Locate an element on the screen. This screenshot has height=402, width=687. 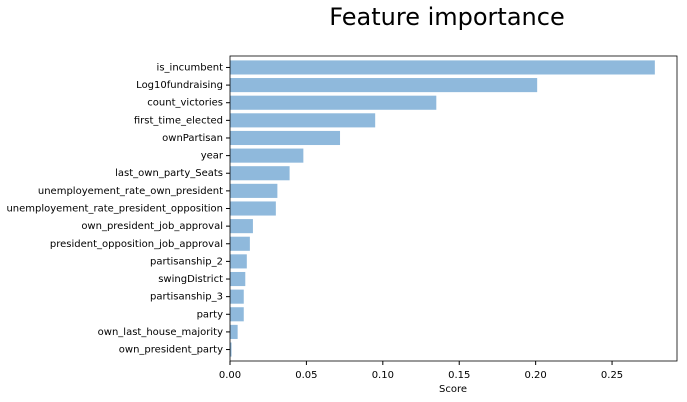
y-tick-label: is_incumbent is located at coordinates (190, 67).